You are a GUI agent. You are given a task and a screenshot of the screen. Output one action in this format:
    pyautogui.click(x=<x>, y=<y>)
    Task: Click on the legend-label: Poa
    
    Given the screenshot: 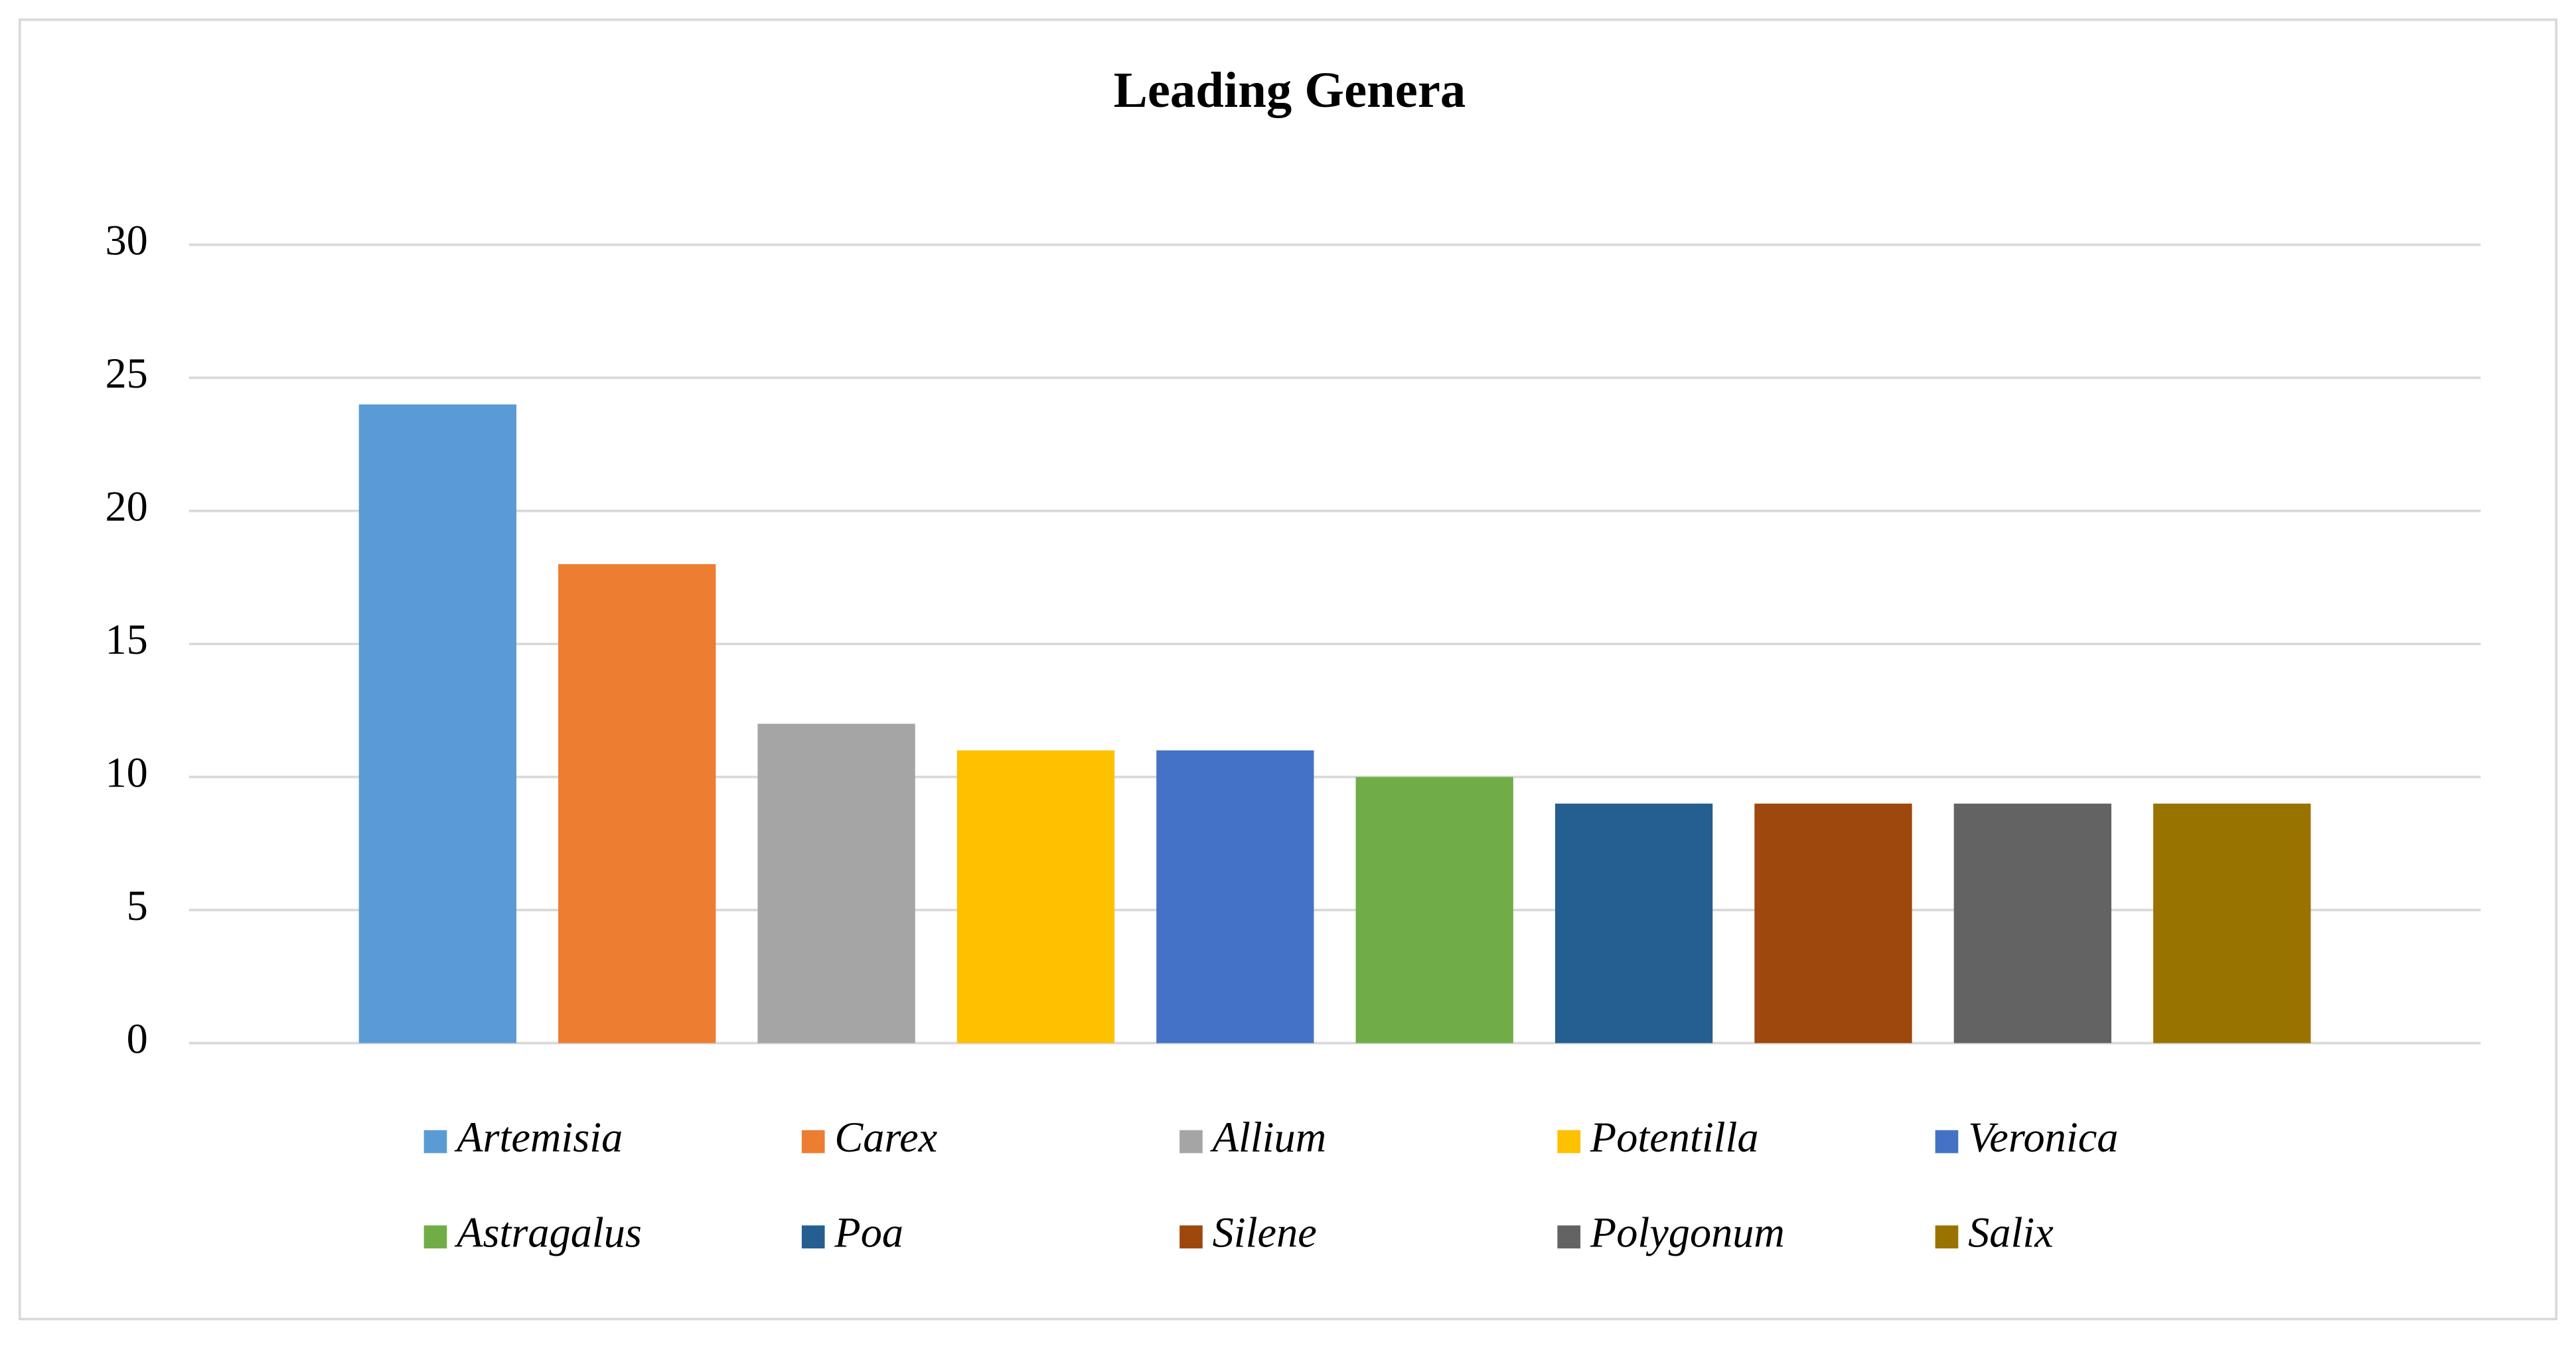 What is the action you would take?
    pyautogui.click(x=869, y=1232)
    